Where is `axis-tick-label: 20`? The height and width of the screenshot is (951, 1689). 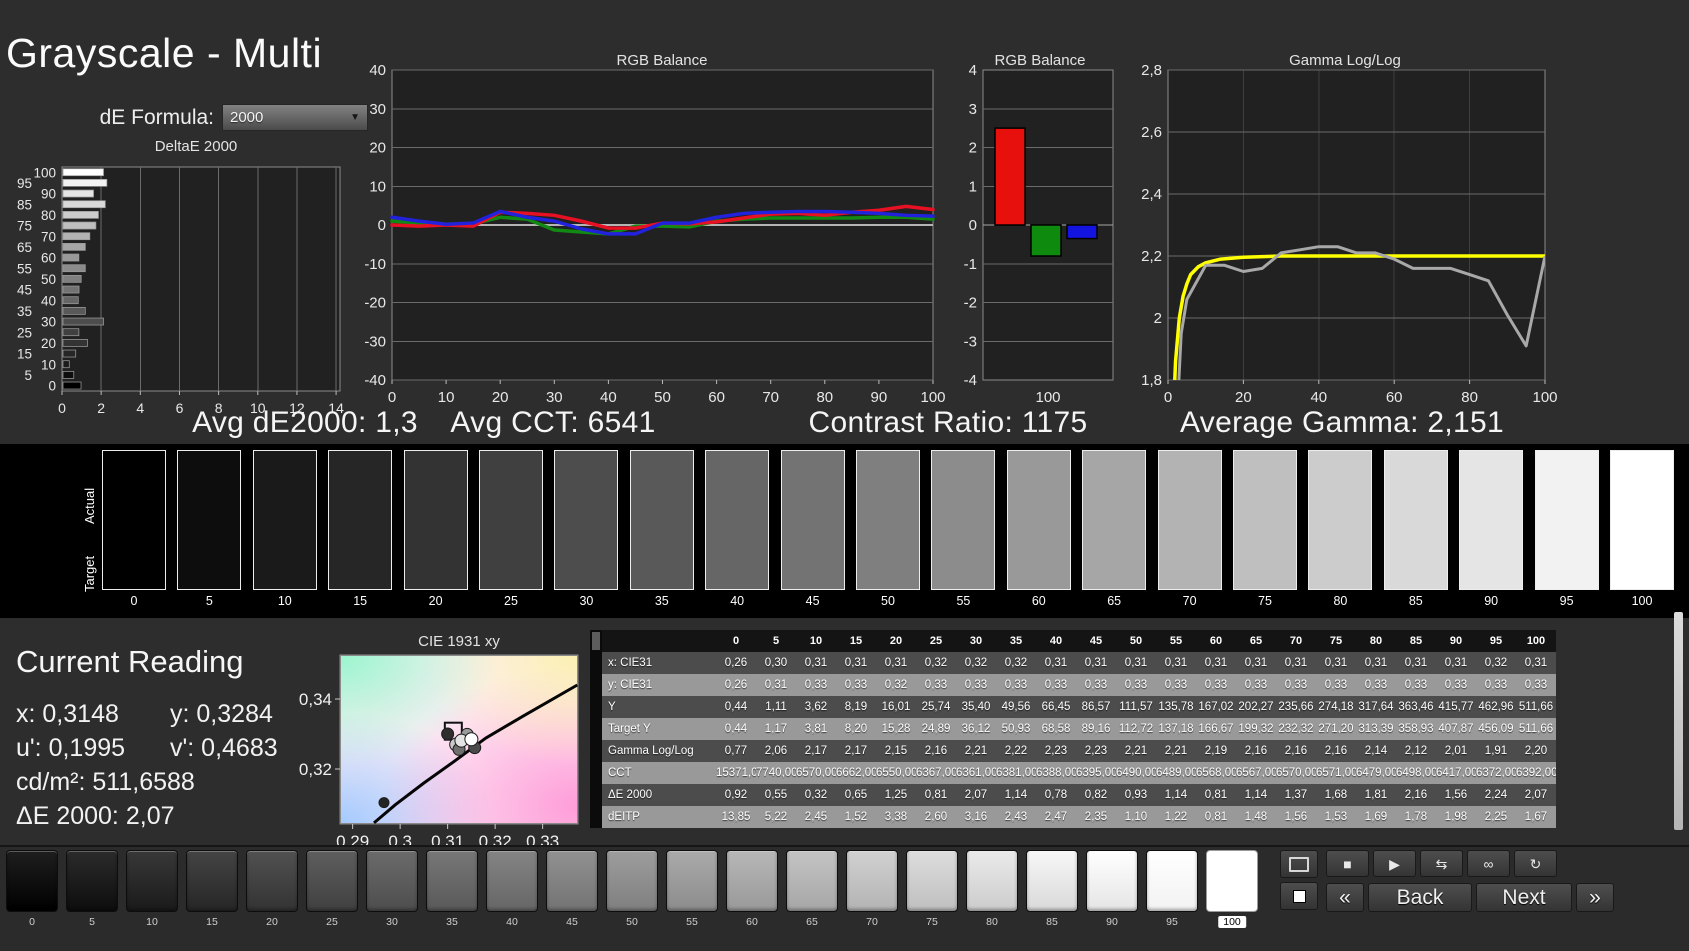
axis-tick-label: 20 is located at coordinates (377, 148).